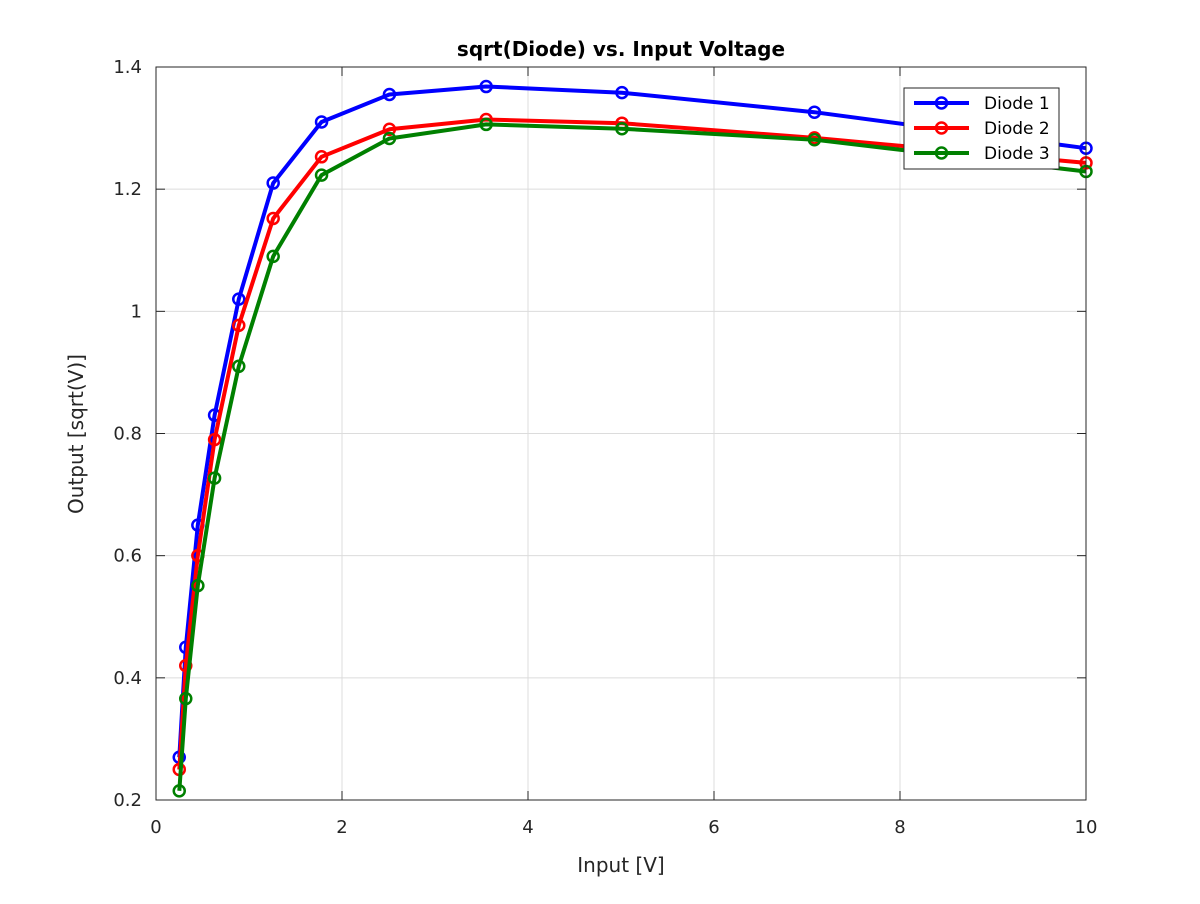 The width and height of the screenshot is (1200, 904). Describe the element at coordinates (341, 827) in the screenshot. I see `x-tick-label: 2` at that location.